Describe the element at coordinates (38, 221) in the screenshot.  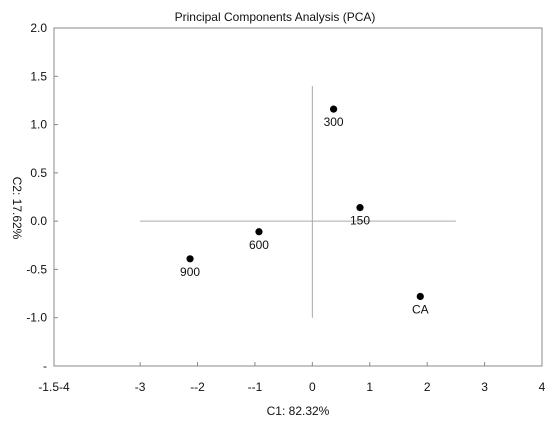
I see `y-tick-label: 0.0` at that location.